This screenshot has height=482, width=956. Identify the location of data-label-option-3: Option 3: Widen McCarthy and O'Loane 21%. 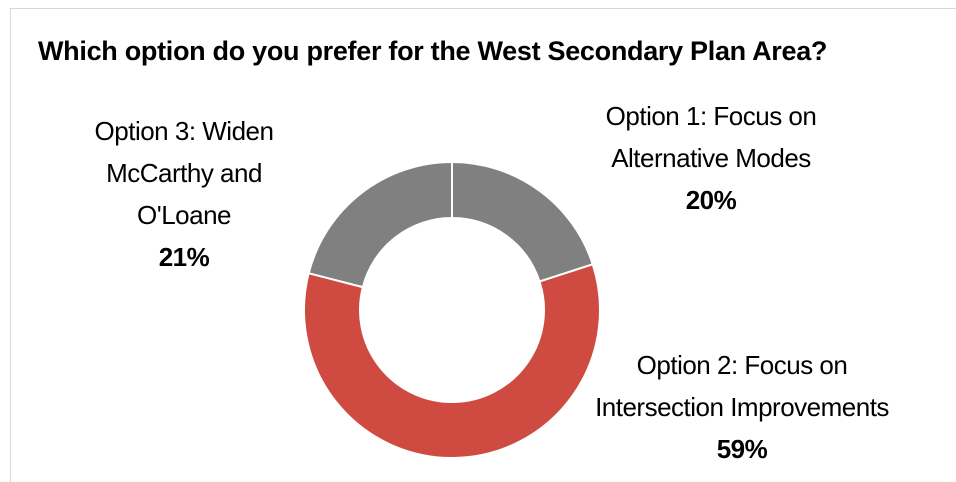
(184, 194).